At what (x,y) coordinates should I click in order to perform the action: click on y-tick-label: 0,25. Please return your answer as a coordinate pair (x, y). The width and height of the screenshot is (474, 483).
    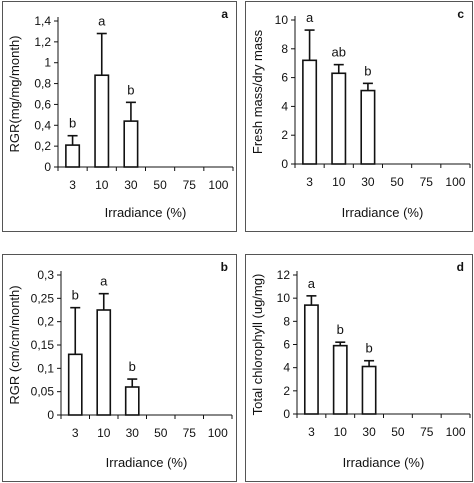
    Looking at the image, I should click on (43, 298).